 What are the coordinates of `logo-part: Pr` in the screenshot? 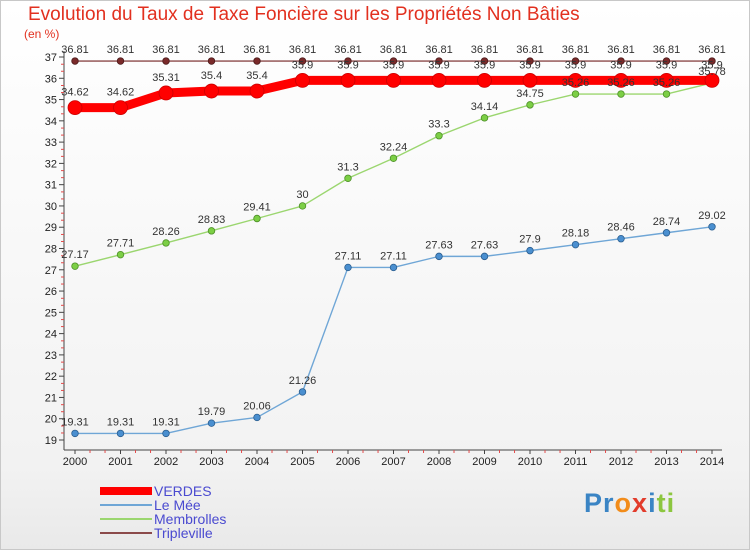 It's located at (599, 503).